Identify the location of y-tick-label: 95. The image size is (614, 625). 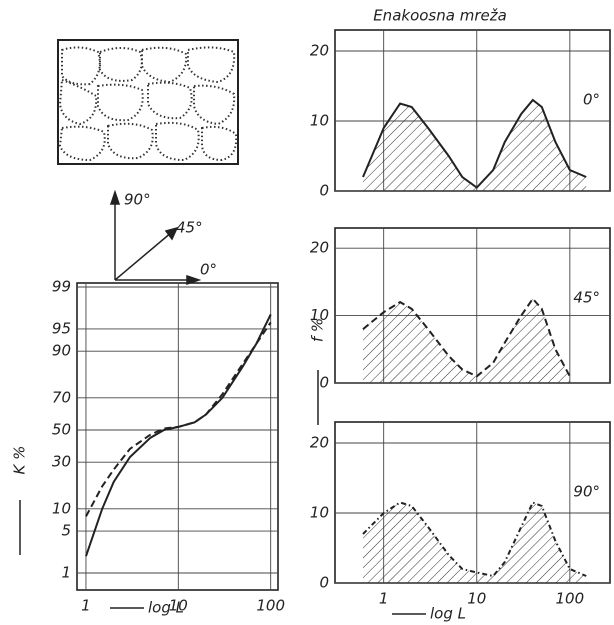
(61, 328).